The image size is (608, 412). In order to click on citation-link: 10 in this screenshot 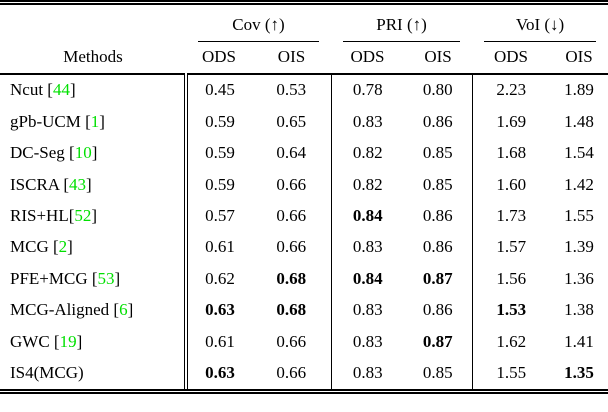, I will do `click(83, 153)`.